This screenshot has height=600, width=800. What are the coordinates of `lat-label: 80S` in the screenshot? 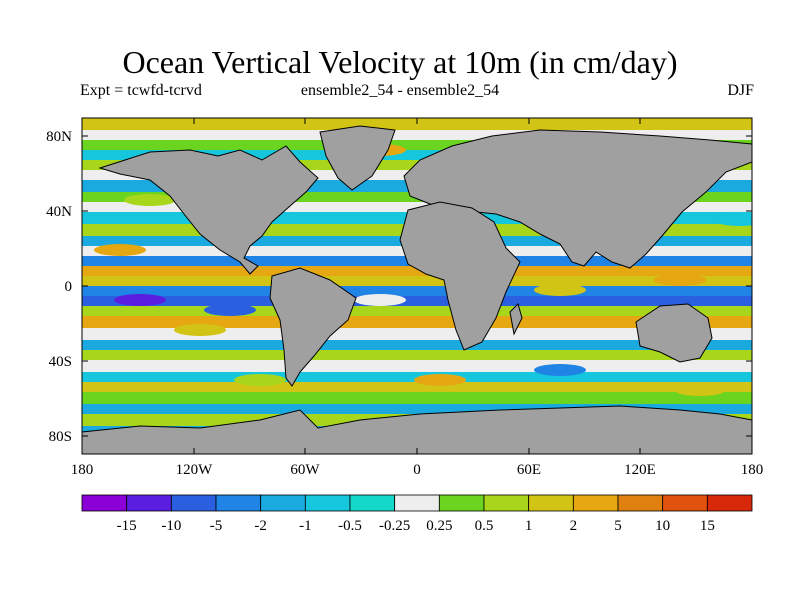 It's located at (60, 437).